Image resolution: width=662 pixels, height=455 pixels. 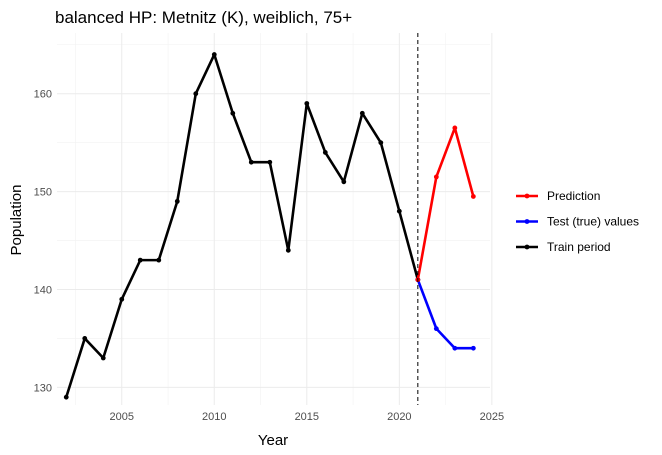 I want to click on y-axis-title: Population, so click(x=16, y=220).